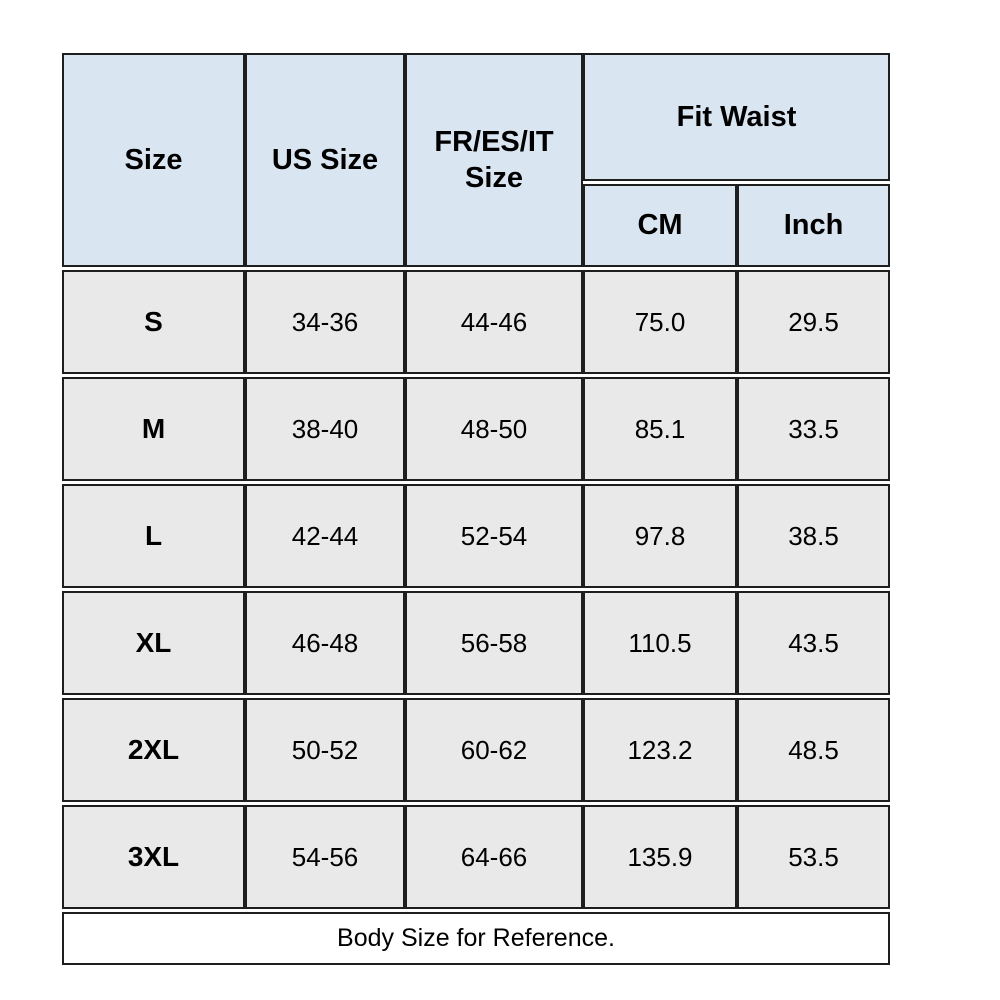  What do you see at coordinates (660, 750) in the screenshot?
I see `waist-cm-value: 123.2` at bounding box center [660, 750].